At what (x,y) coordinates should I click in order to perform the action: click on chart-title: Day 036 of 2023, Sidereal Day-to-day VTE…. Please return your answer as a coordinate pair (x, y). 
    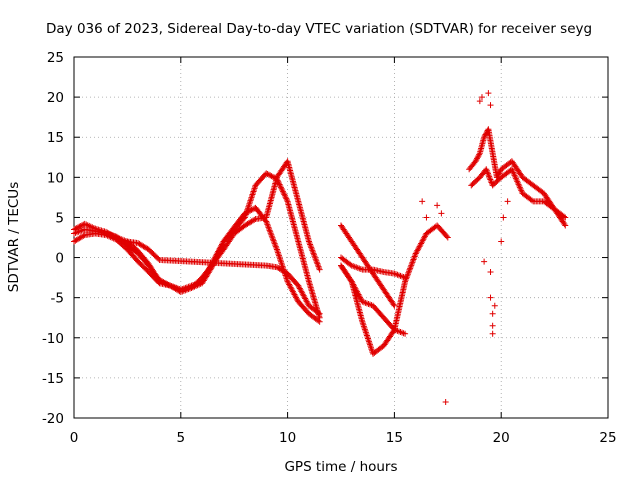
    Looking at the image, I should click on (319, 29).